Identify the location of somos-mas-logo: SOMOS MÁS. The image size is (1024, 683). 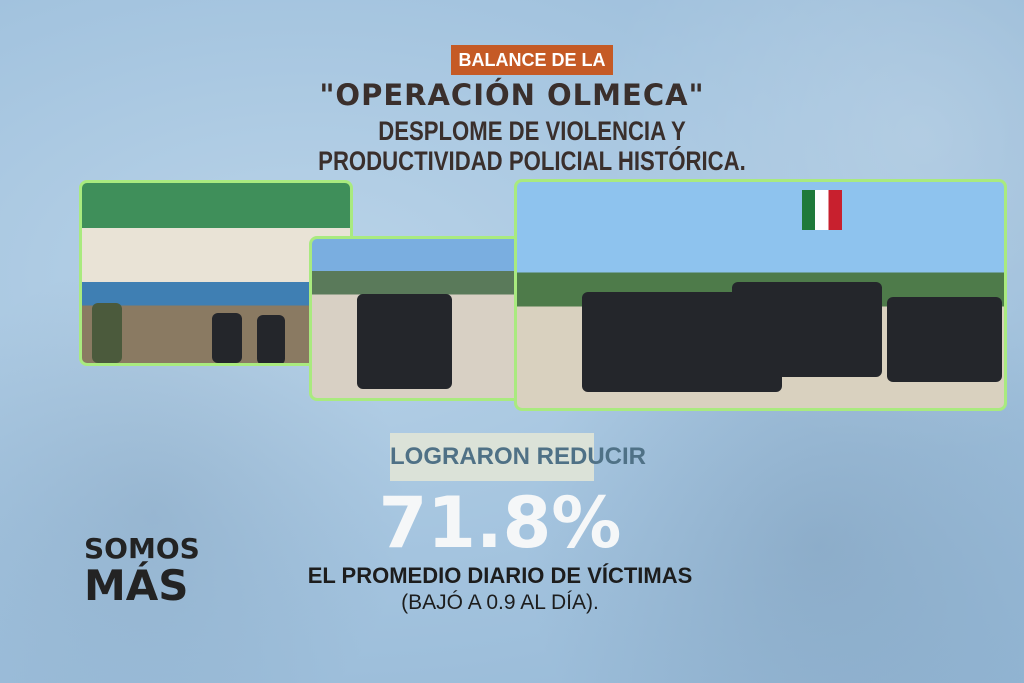
(142, 571).